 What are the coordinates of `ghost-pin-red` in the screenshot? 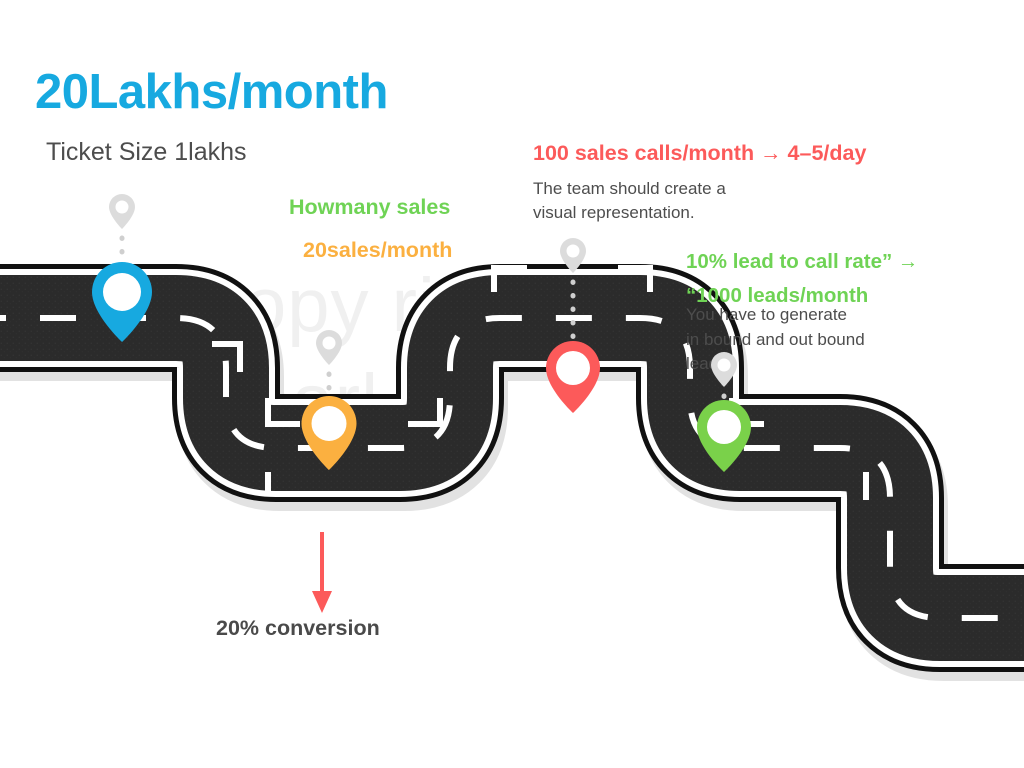 It's located at (573, 295).